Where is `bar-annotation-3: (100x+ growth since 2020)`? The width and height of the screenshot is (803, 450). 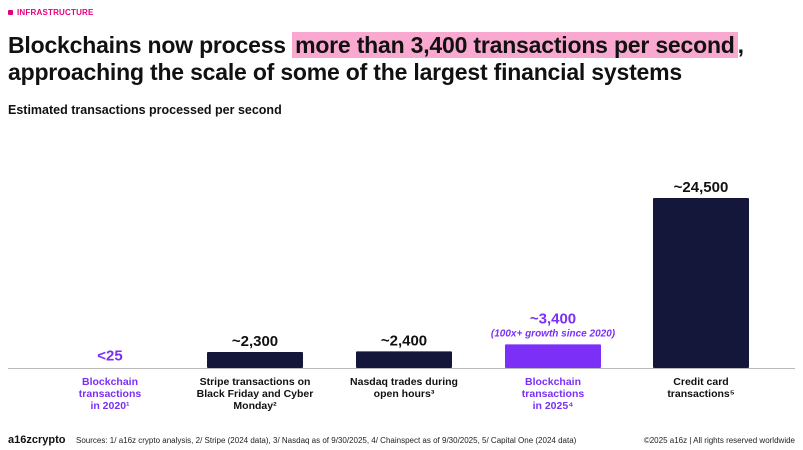 bar-annotation-3: (100x+ growth since 2020) is located at coordinates (553, 333).